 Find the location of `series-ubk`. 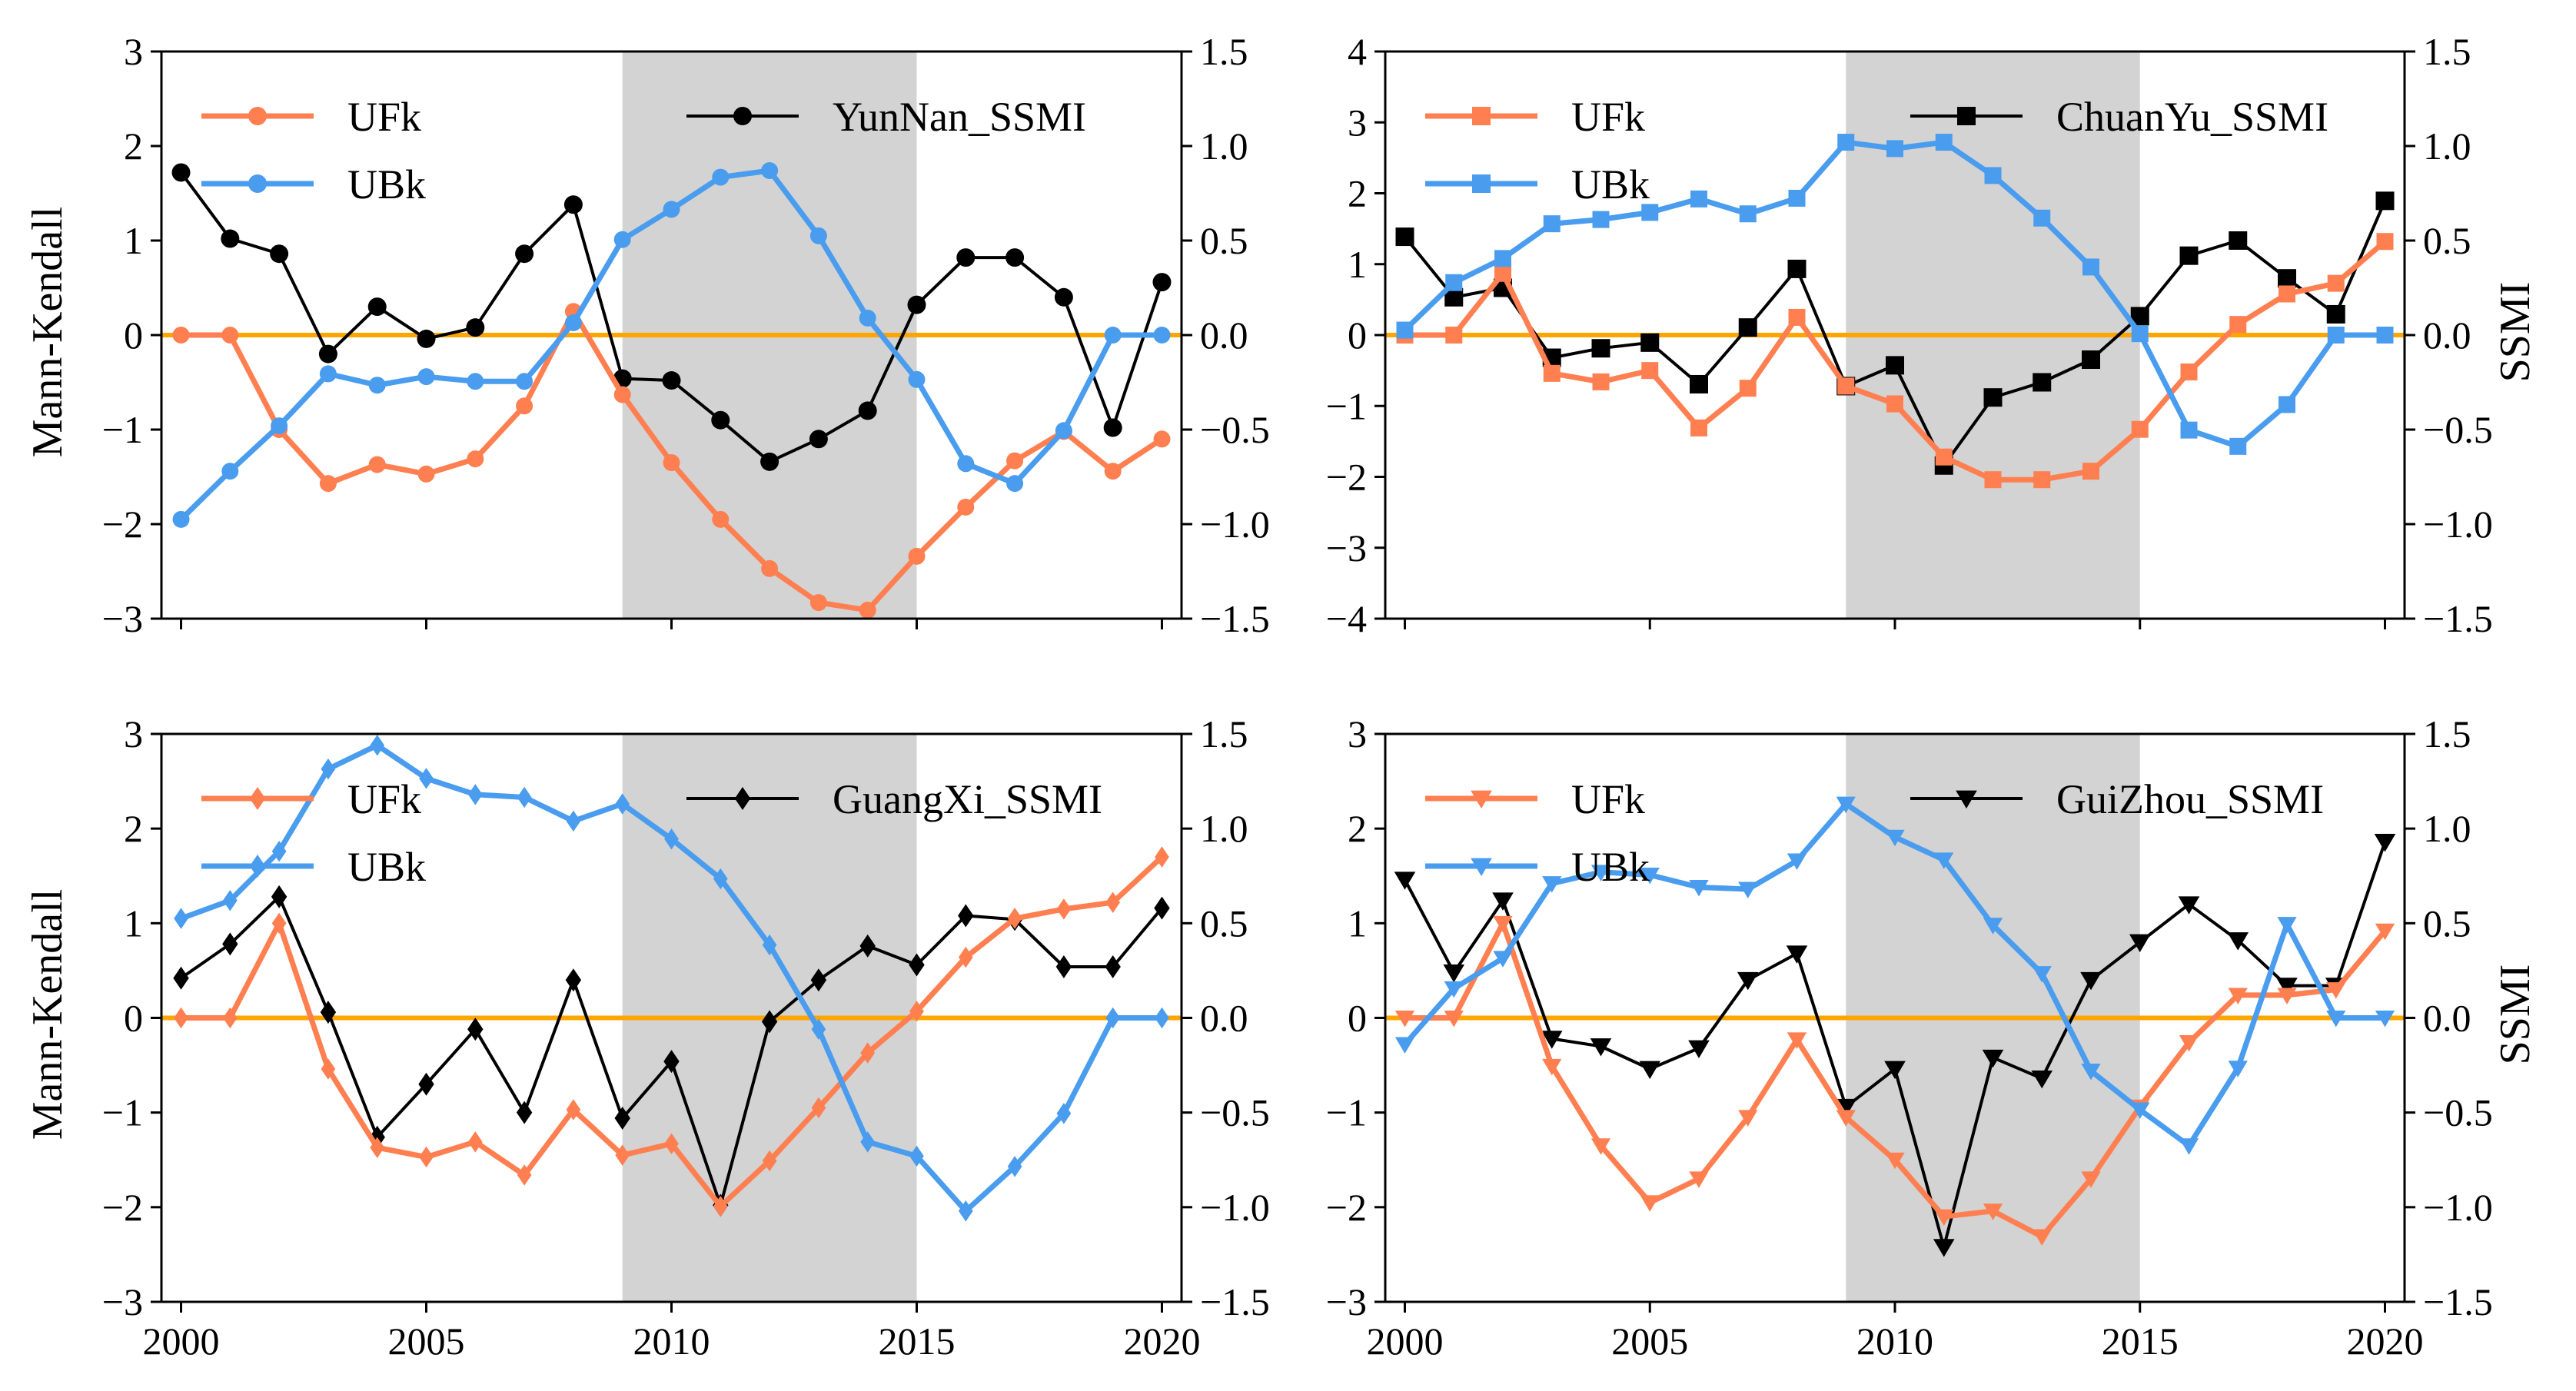

series-ubk is located at coordinates (671, 978).